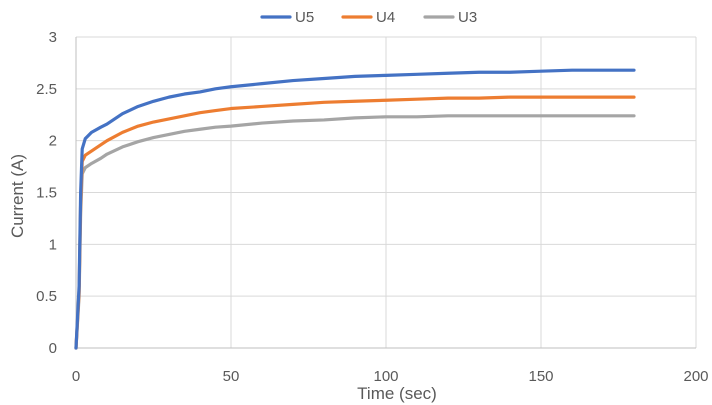 This screenshot has height=405, width=712. I want to click on x-tick-label: 150, so click(540, 376).